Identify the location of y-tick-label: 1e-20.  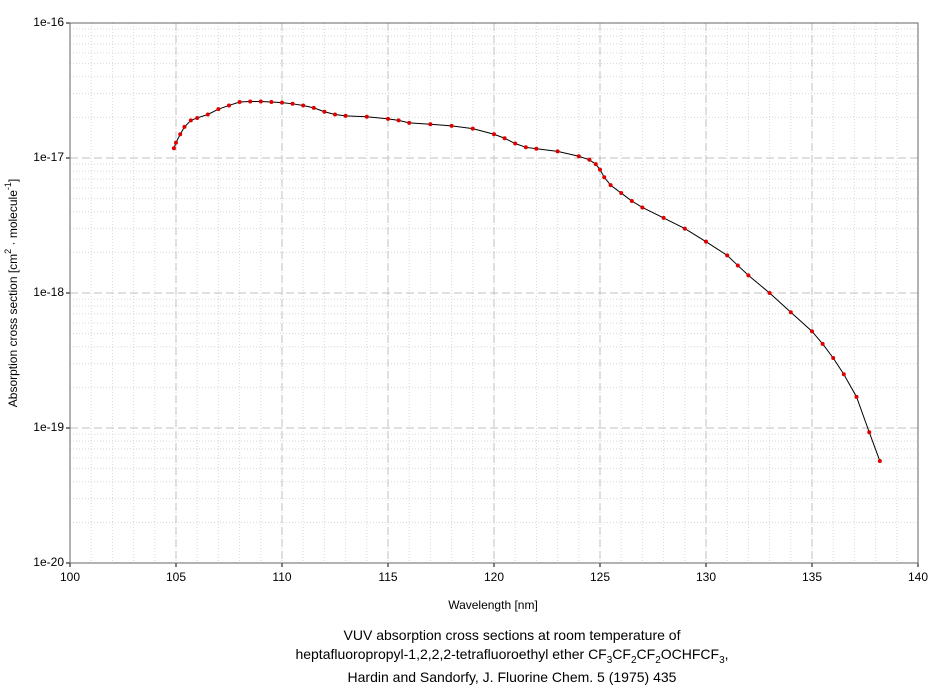
(48, 562).